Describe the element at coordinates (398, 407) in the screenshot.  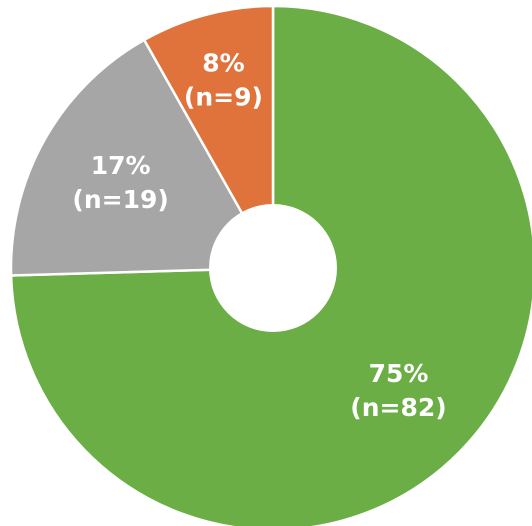
I see `slice-count-label: (n=82)` at that location.